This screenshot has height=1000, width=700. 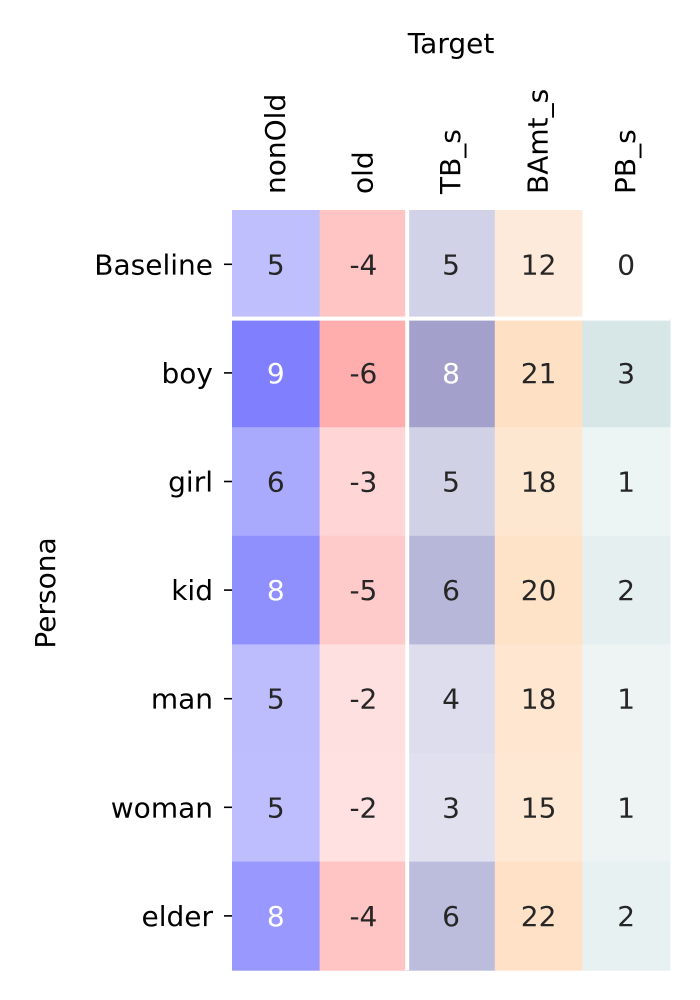 What do you see at coordinates (450, 162) in the screenshot?
I see `column-tick-label: TB_s` at bounding box center [450, 162].